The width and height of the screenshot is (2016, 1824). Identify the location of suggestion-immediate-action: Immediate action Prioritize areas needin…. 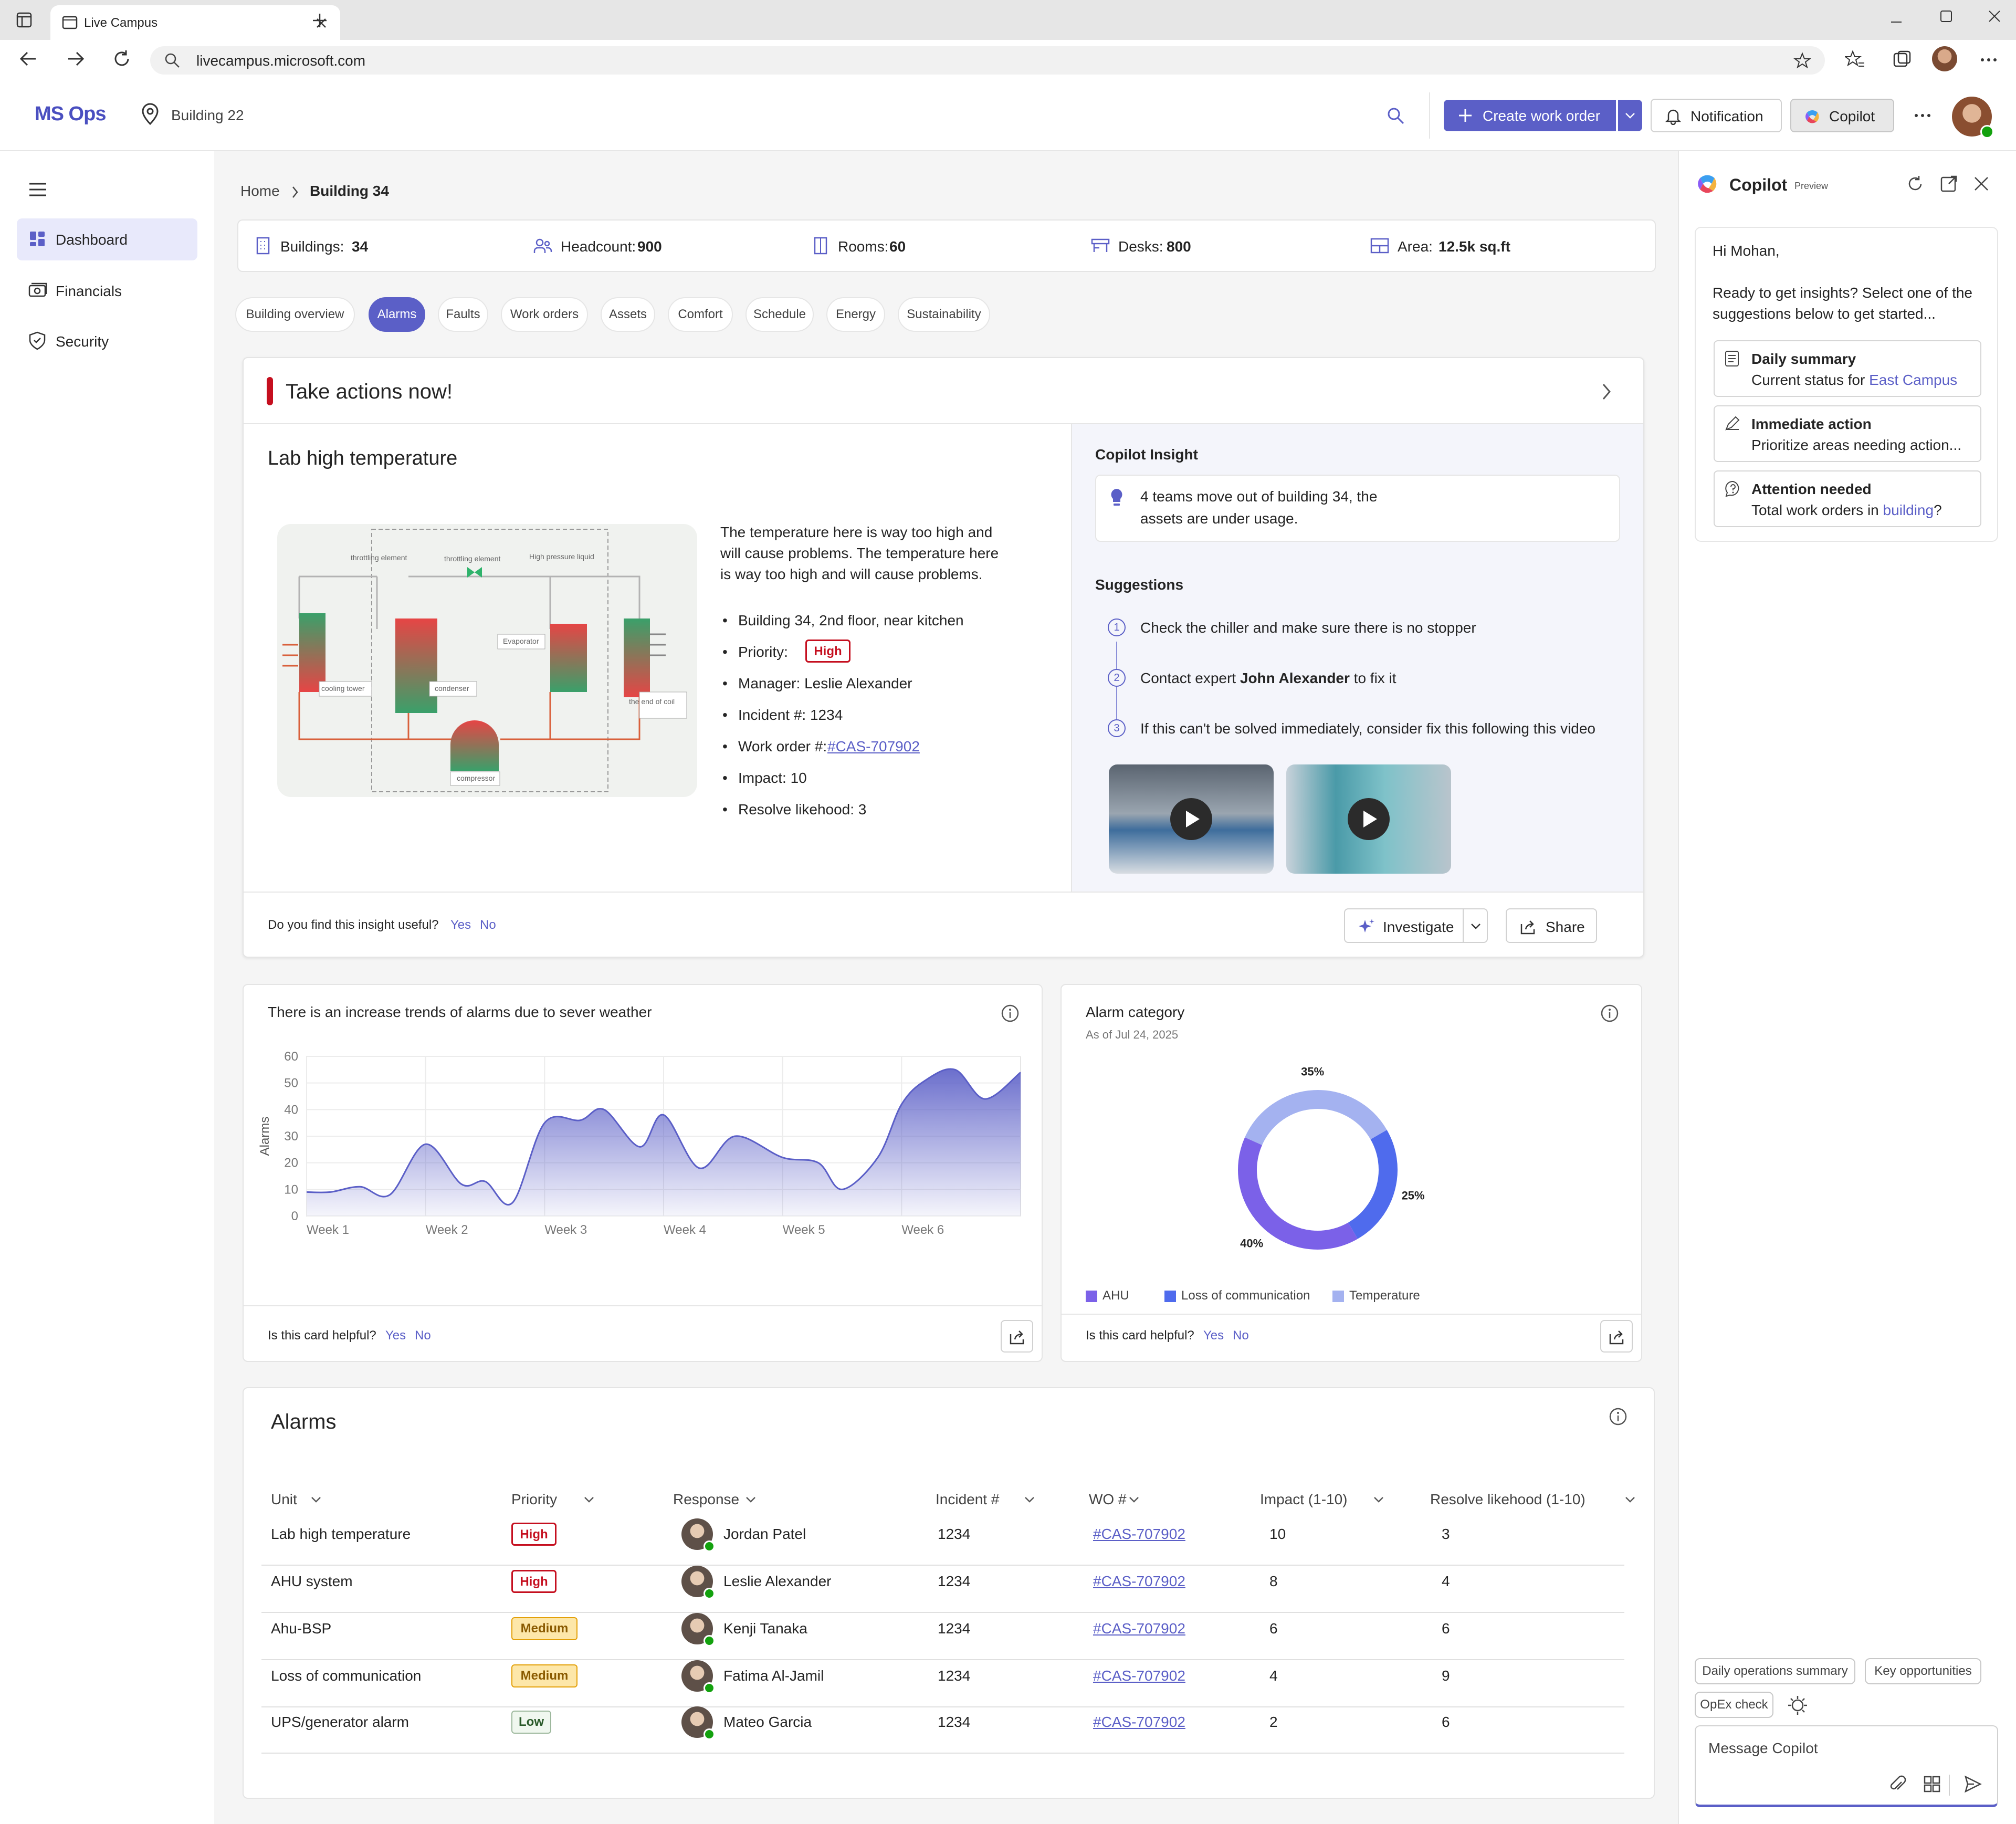
(1847, 434).